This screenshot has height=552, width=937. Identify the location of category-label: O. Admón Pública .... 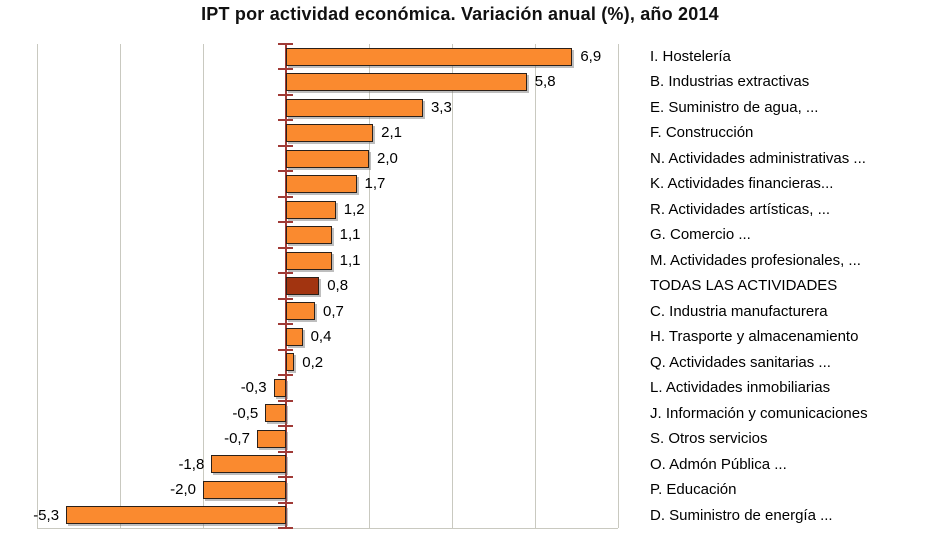
(718, 464).